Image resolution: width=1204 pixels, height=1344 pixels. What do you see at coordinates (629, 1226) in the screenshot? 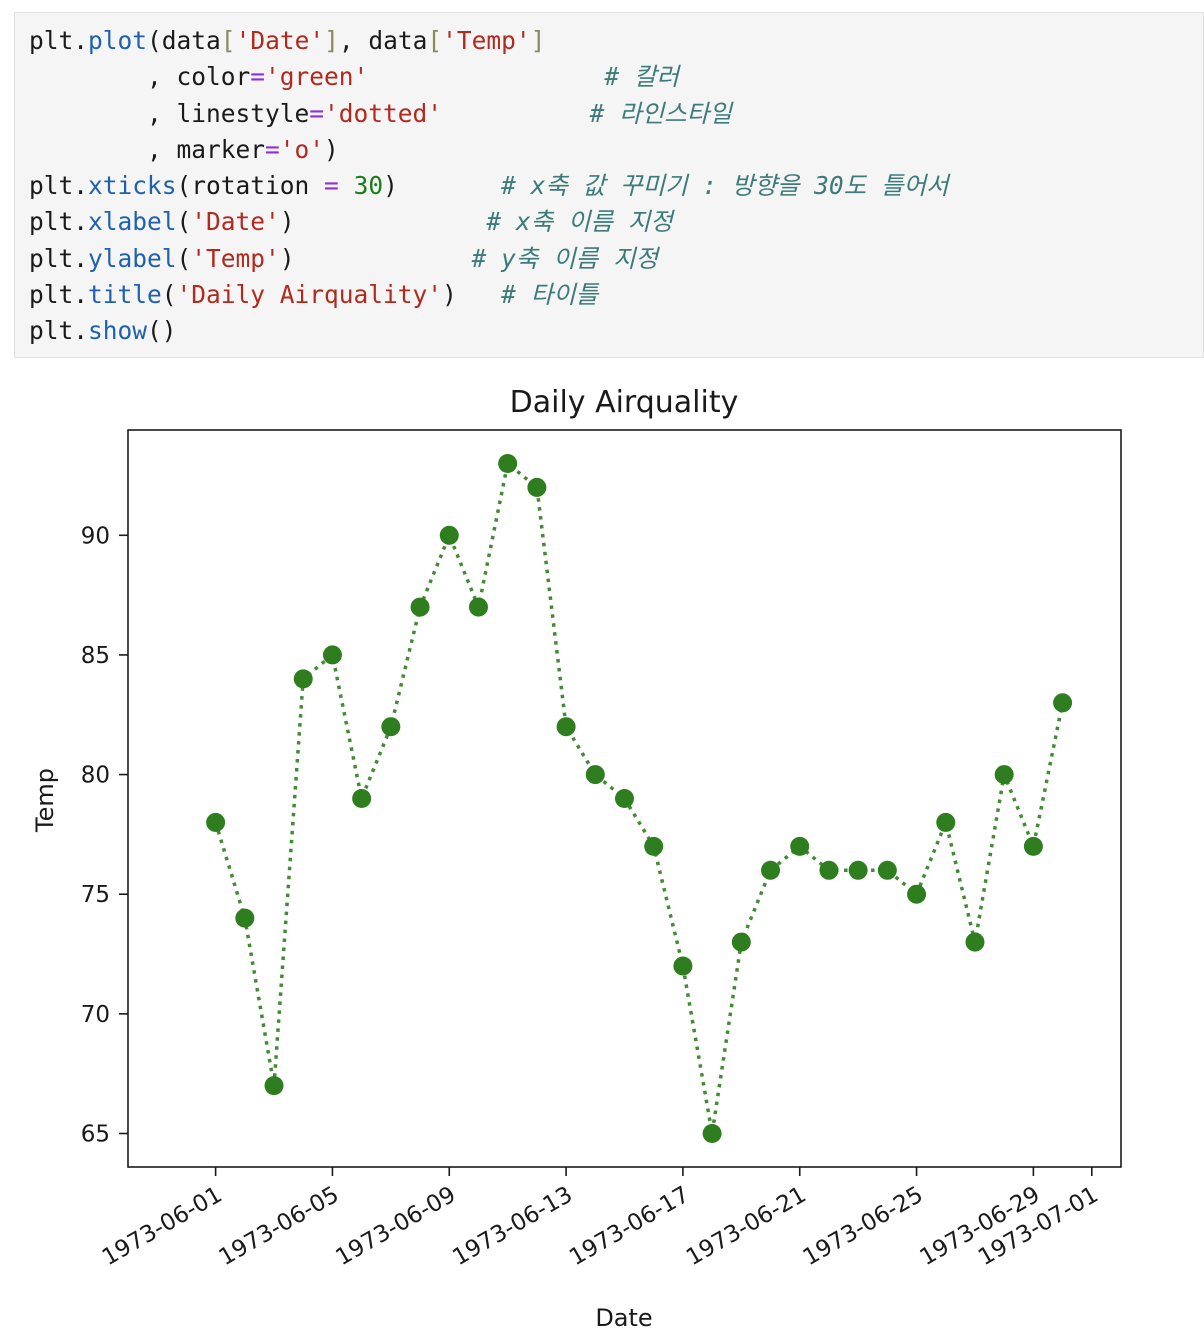
I see `x-tick-label: 1973-06-17` at bounding box center [629, 1226].